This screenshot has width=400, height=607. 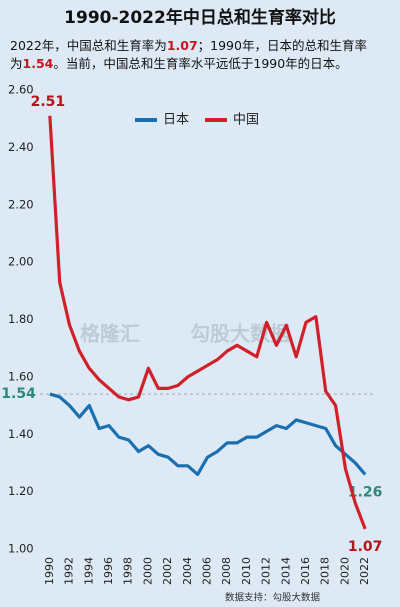 I want to click on x-tick-label: 1992, so click(x=69, y=571).